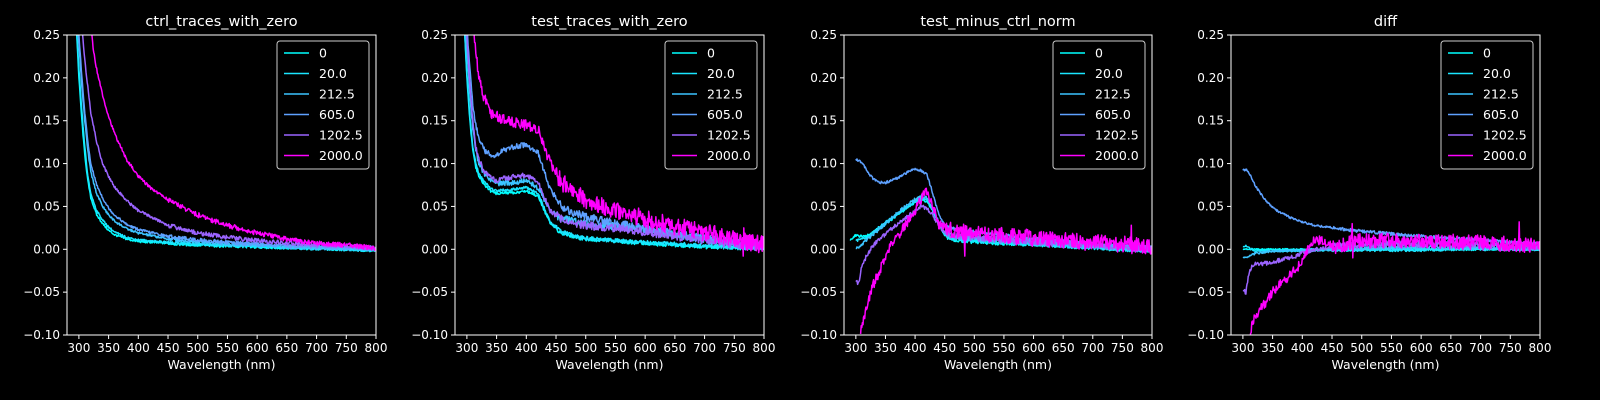 This screenshot has height=400, width=1600. Describe the element at coordinates (997, 22) in the screenshot. I see `chart-title: test_minus_ctrl_norm` at that location.